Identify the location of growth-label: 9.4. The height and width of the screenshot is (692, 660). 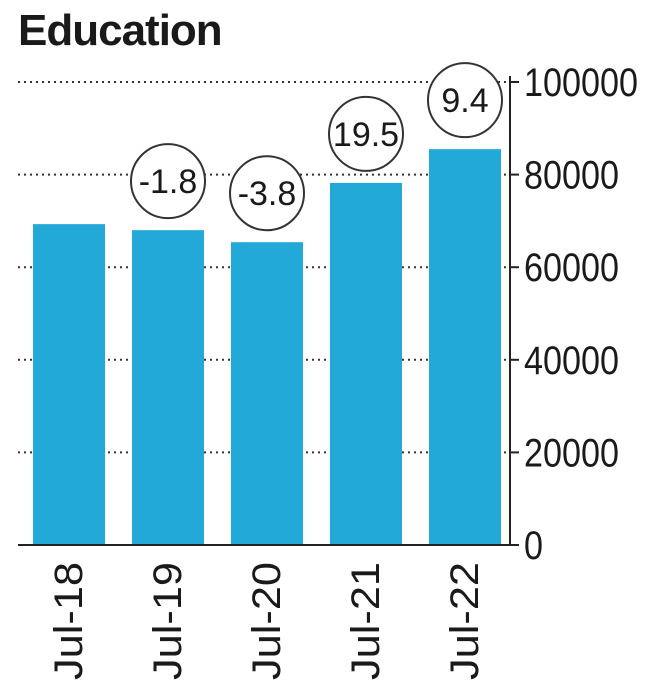
(464, 101).